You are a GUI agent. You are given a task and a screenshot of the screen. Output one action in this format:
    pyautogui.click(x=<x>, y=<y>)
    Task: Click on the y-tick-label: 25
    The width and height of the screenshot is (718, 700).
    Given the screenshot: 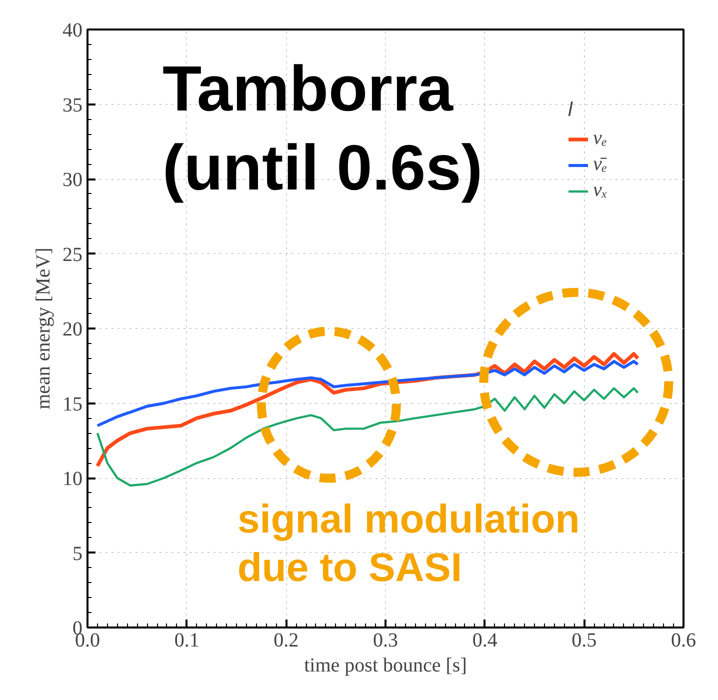 What is the action you would take?
    pyautogui.click(x=72, y=255)
    